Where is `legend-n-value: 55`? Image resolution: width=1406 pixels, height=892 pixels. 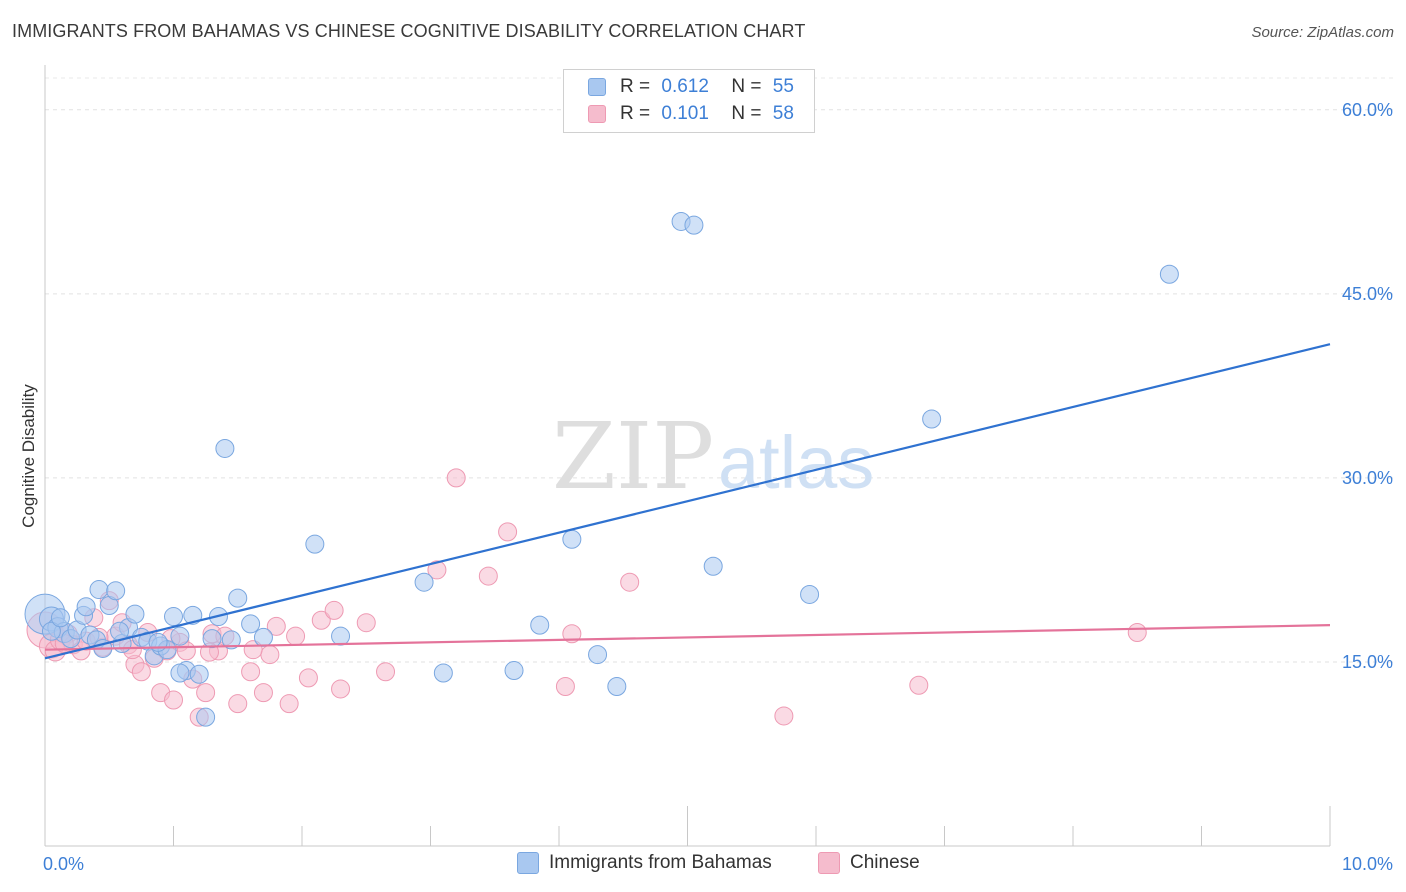 legend-n-value: 55 is located at coordinates (783, 86).